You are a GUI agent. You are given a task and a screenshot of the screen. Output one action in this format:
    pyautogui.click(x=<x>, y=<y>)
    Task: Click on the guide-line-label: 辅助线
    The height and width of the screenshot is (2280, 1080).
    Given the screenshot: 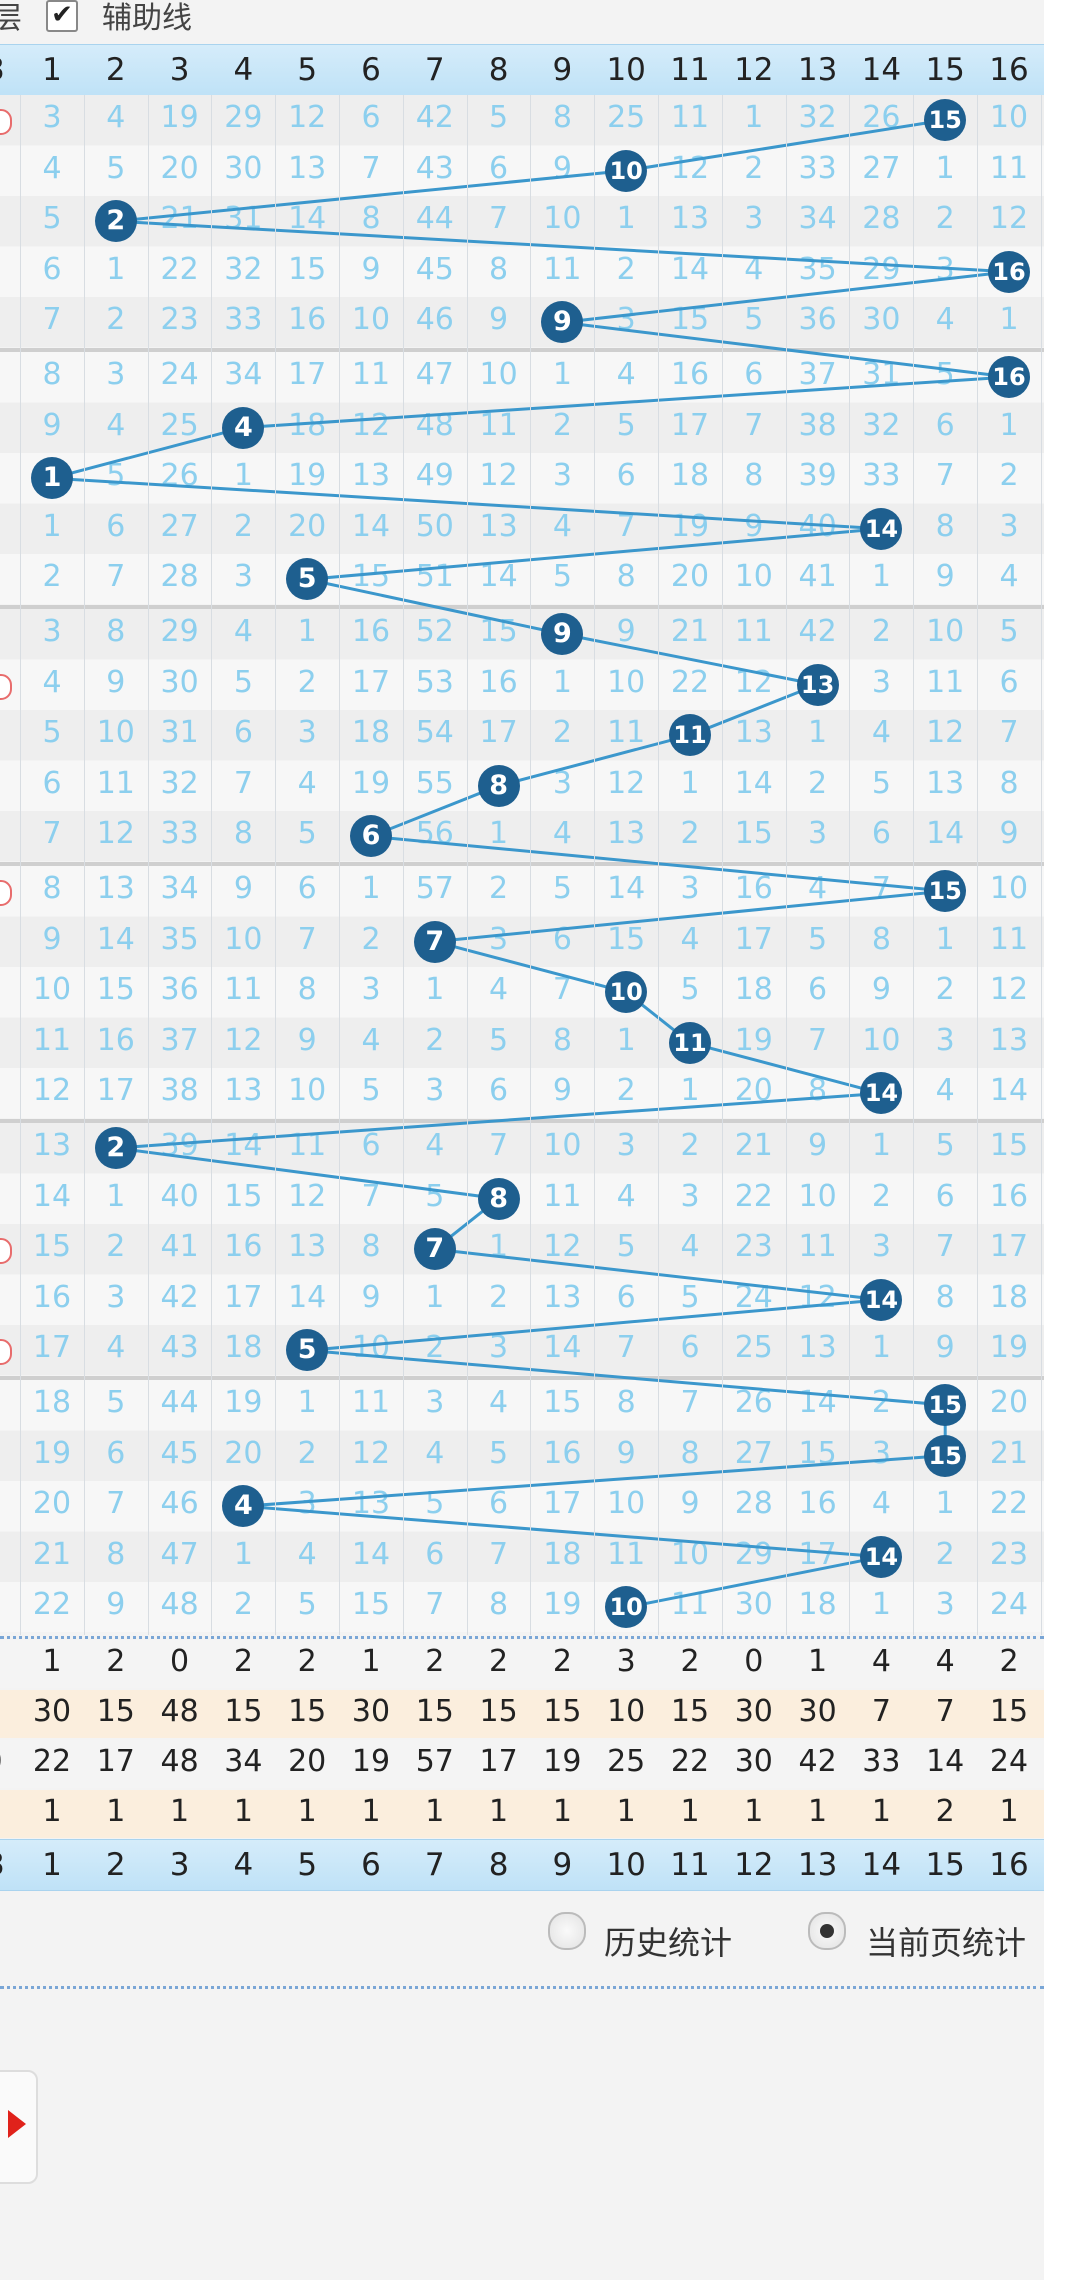 What is the action you would take?
    pyautogui.click(x=147, y=18)
    